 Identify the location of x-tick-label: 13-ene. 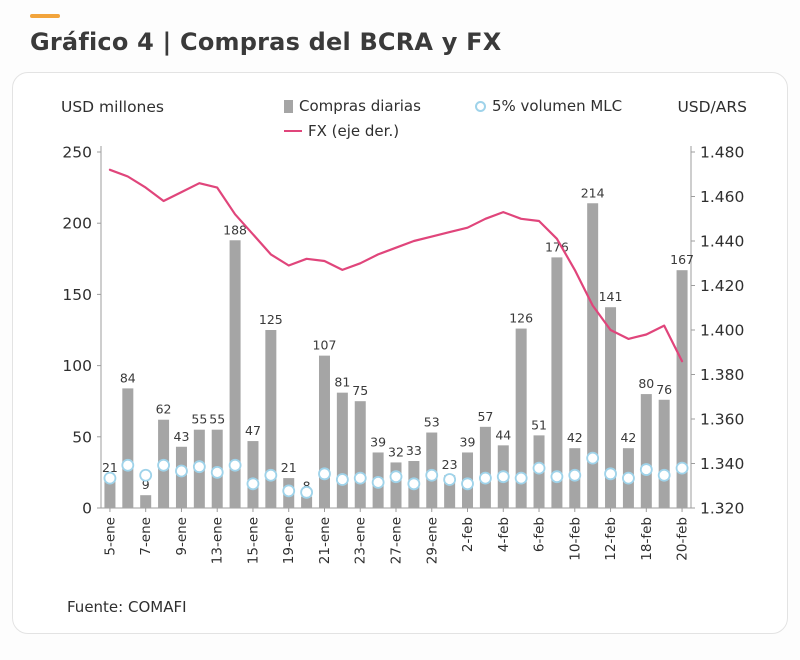
(218, 540).